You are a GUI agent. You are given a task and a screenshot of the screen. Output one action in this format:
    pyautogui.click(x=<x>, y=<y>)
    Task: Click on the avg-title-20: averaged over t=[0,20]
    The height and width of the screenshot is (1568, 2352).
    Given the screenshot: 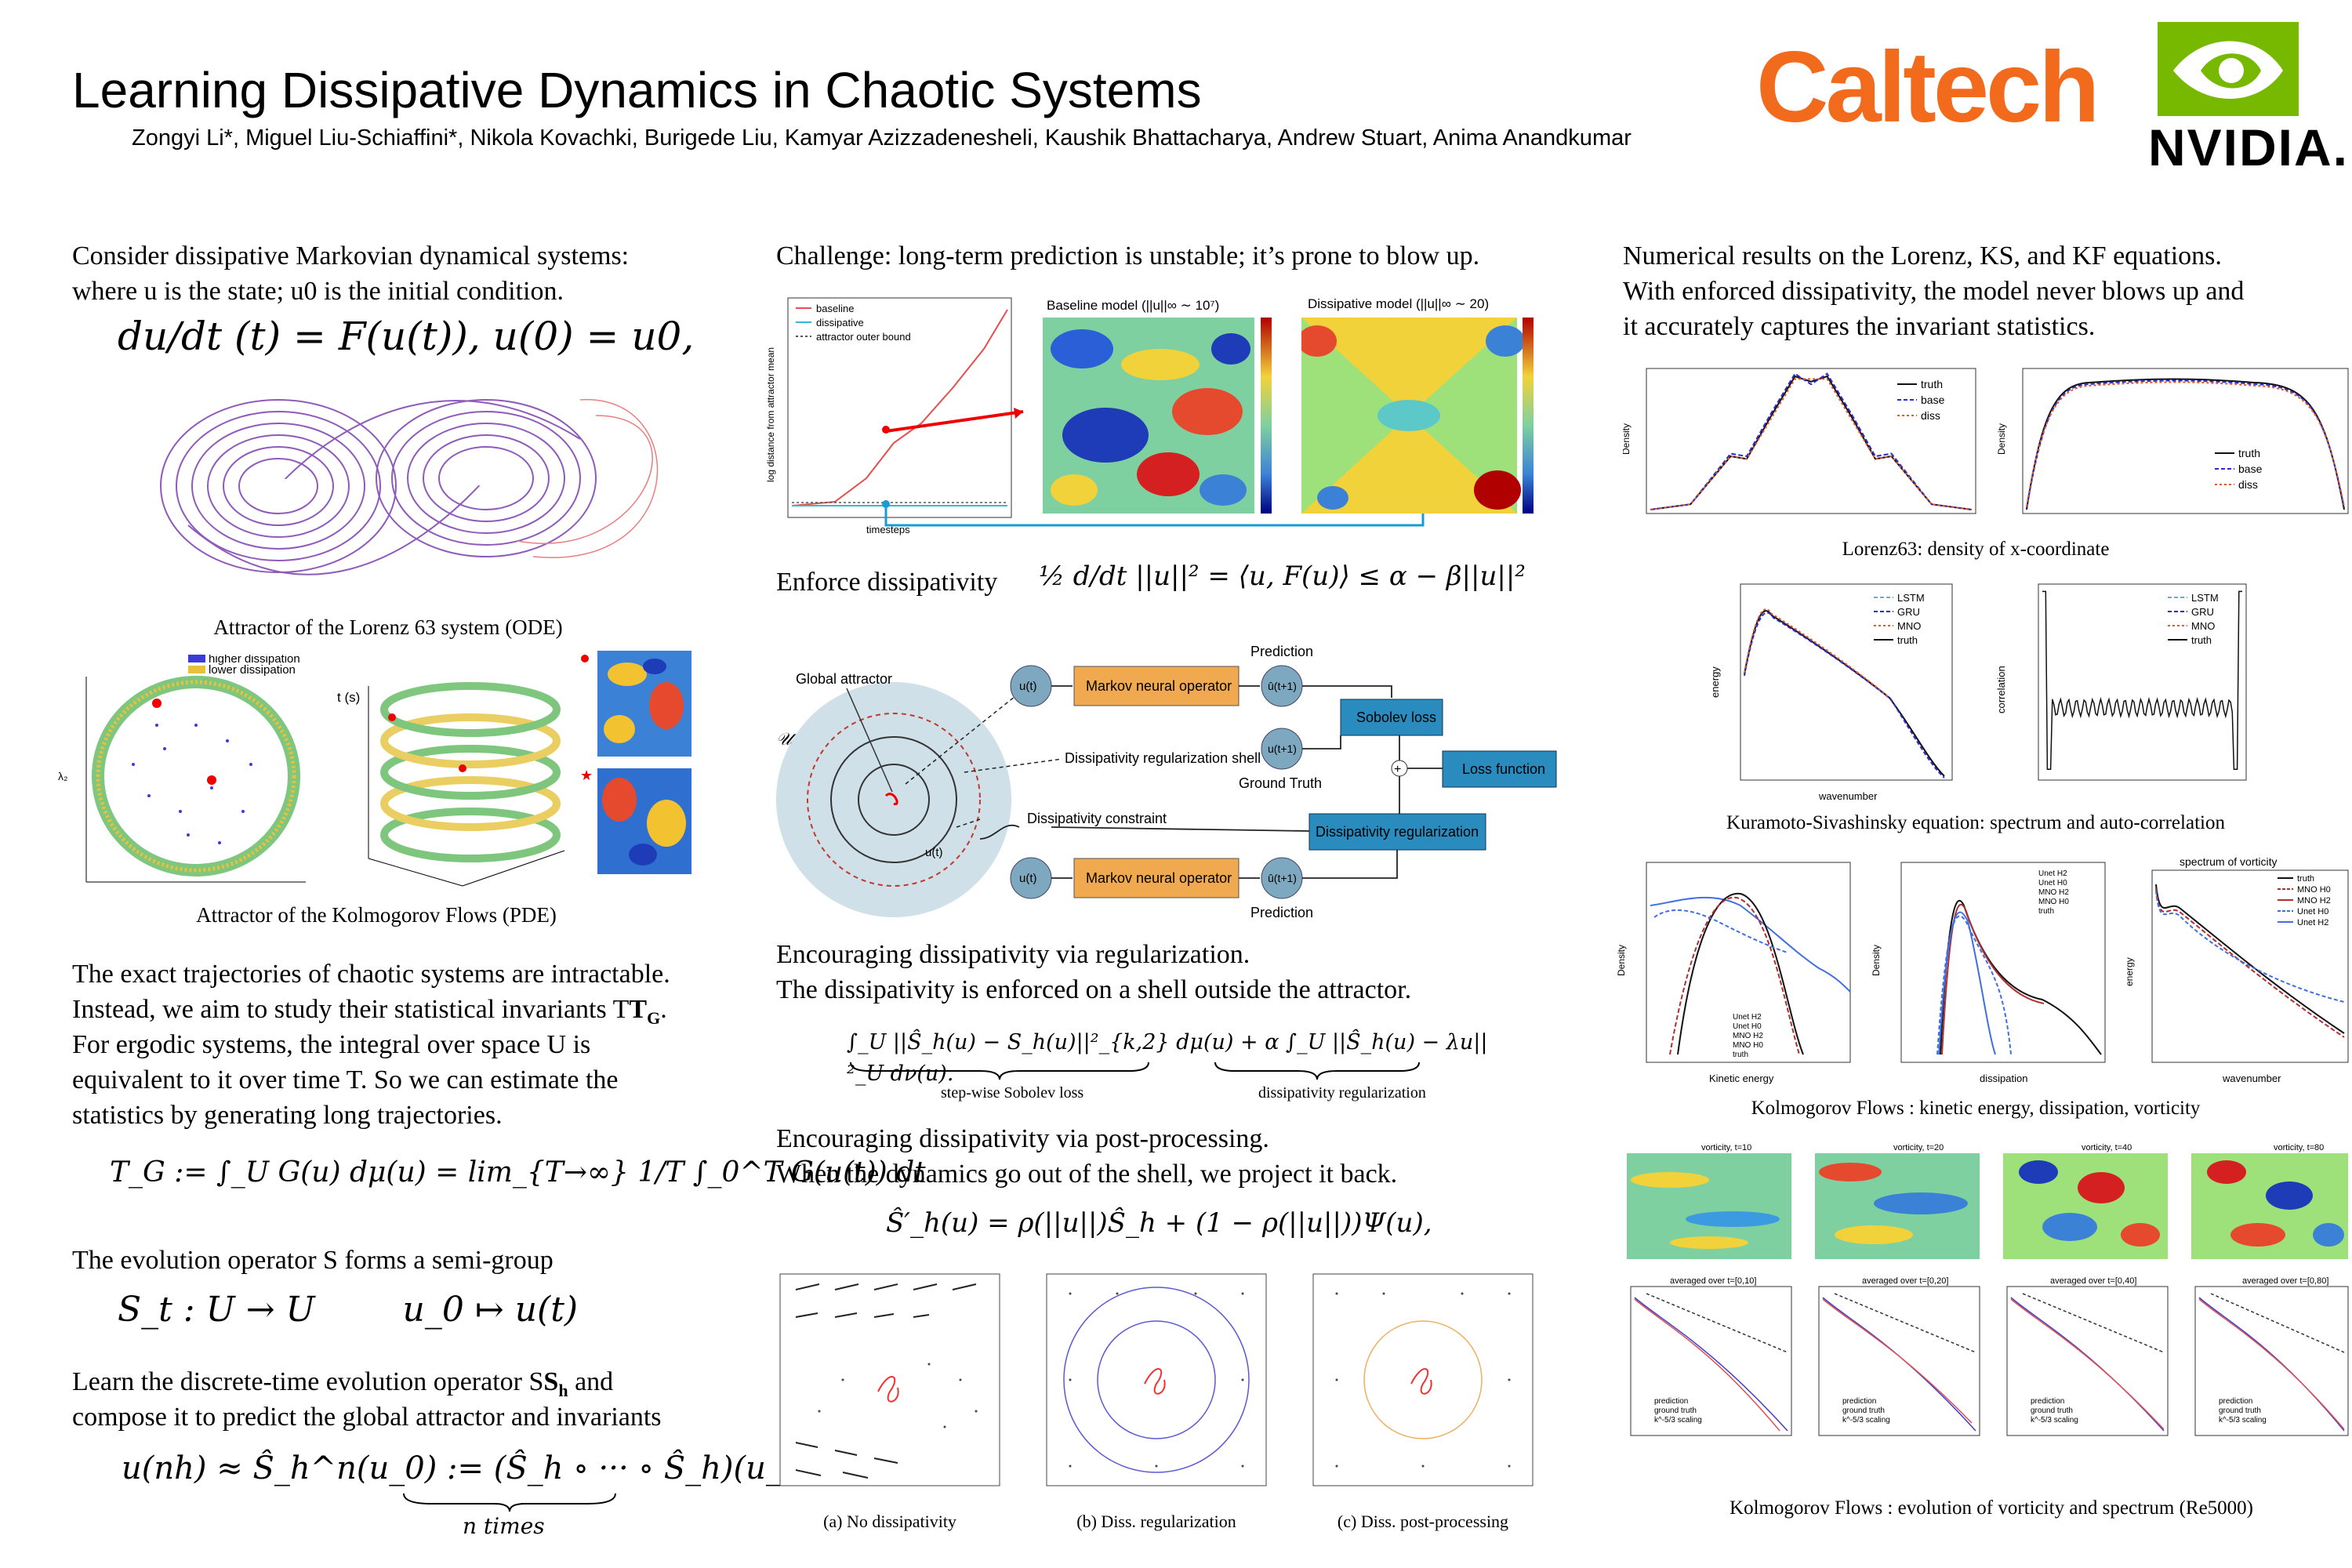 What is the action you would take?
    pyautogui.click(x=1905, y=1281)
    